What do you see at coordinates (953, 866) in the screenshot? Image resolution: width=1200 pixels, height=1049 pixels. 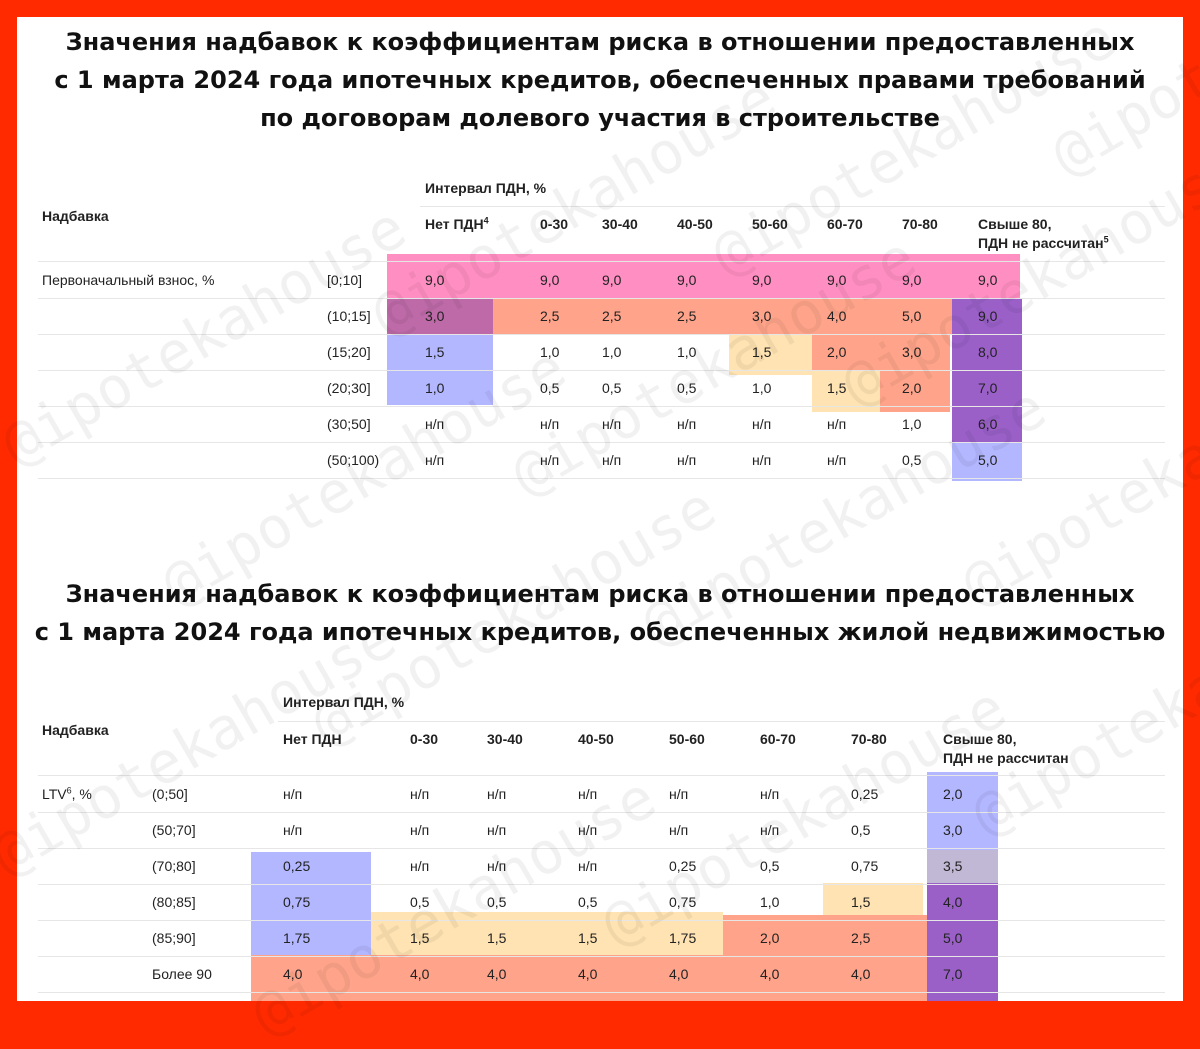 I see `table2-cell: 3,5` at bounding box center [953, 866].